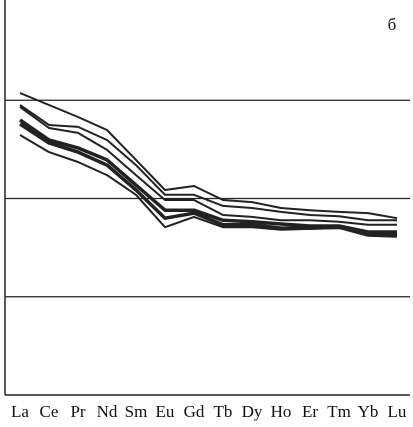  What do you see at coordinates (392, 24) in the screenshot?
I see `annotation: б` at bounding box center [392, 24].